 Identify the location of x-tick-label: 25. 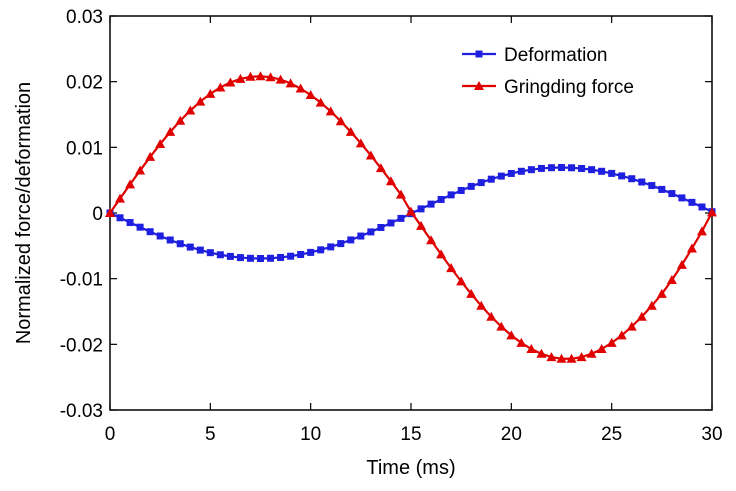
(611, 434).